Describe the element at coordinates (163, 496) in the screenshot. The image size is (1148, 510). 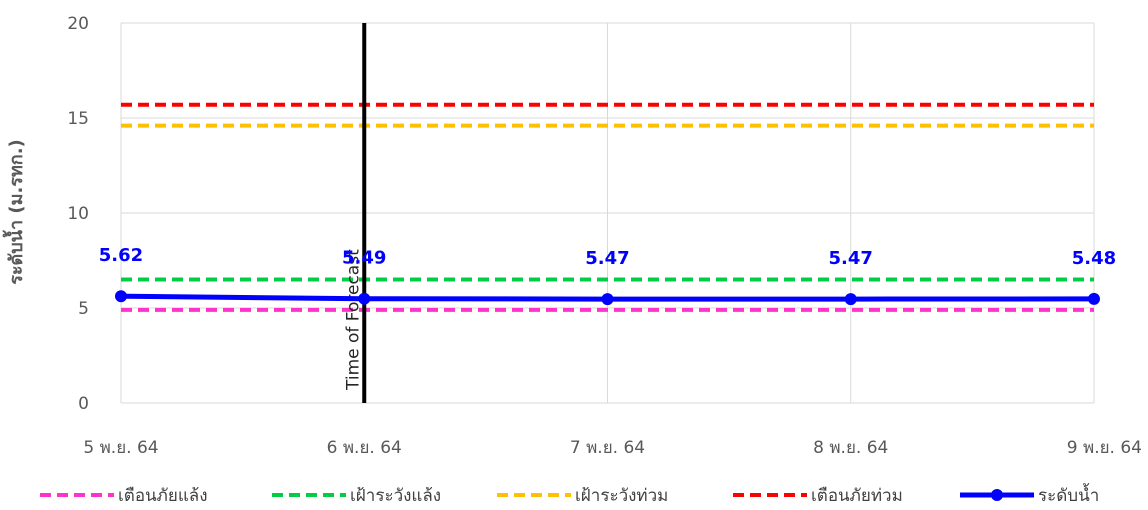
I see `legend-label: เตือนภัยแล้ง` at that location.